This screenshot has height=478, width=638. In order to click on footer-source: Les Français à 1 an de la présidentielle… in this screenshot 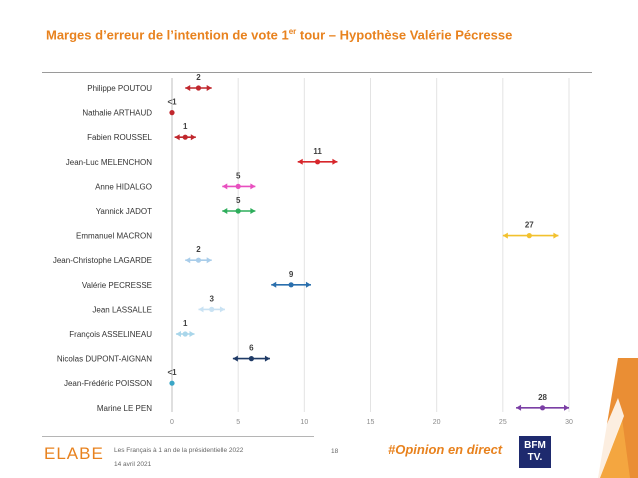, I will do `click(179, 450)`.